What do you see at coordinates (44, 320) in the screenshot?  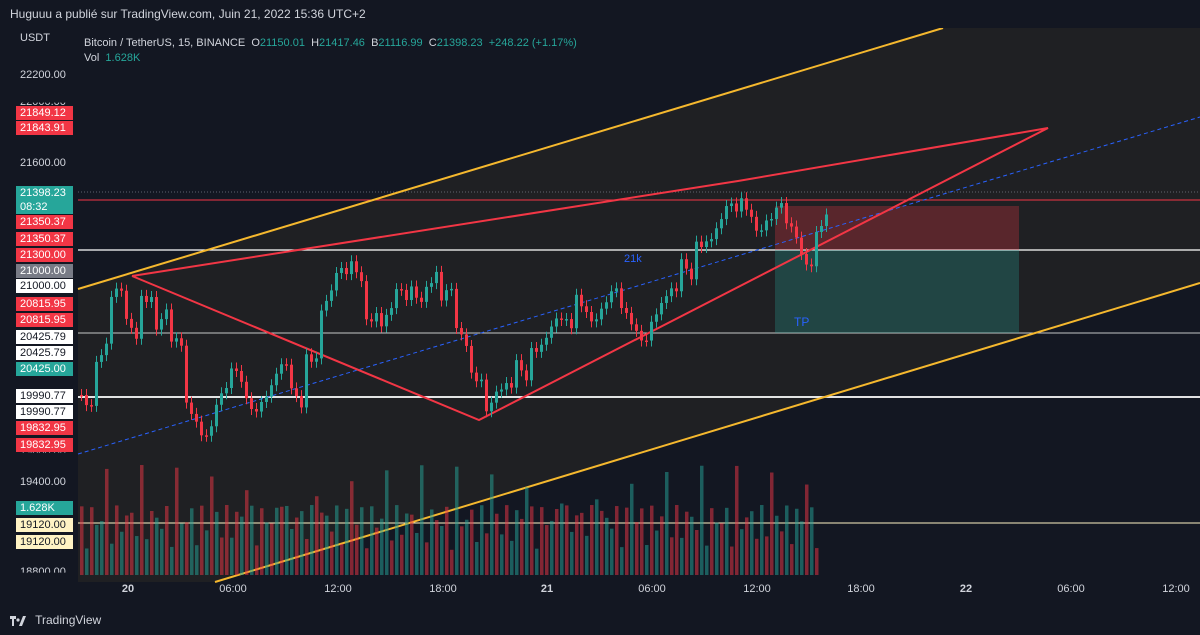 I see `price-tag: 20815.95` at bounding box center [44, 320].